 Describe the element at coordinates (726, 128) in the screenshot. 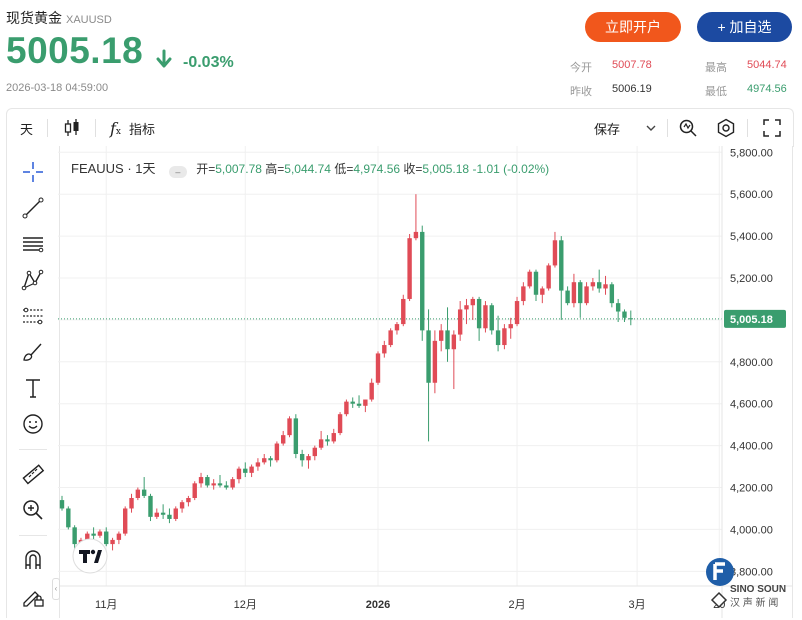

I see `settings-button` at that location.